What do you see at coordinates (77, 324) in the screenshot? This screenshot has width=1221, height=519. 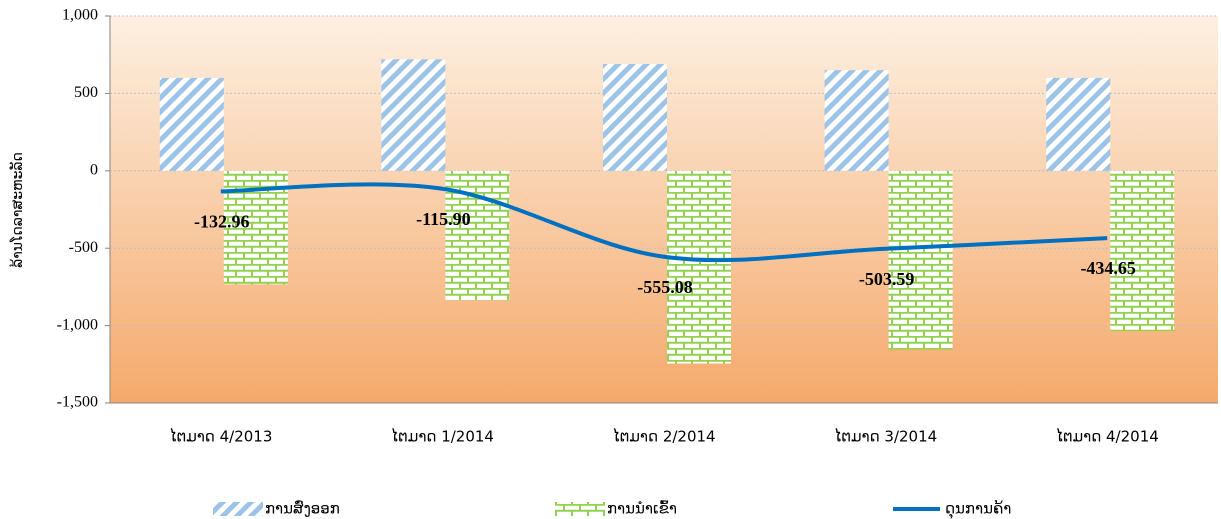 I see `y-tick-label: -1,000` at bounding box center [77, 324].